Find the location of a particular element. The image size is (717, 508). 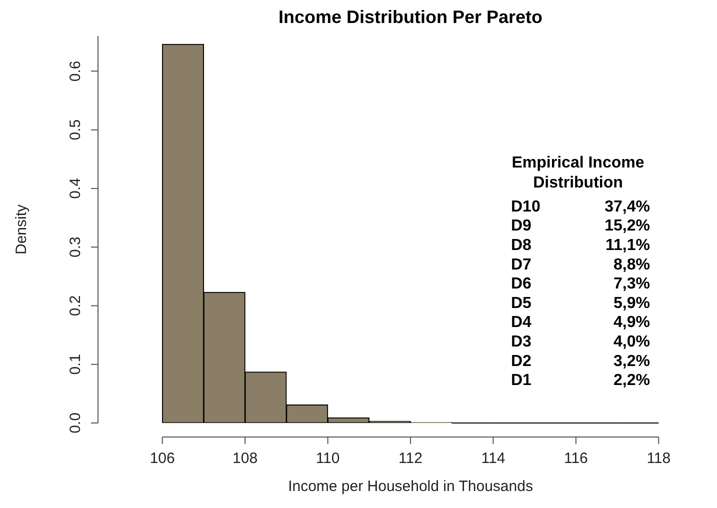

x-tick-label: 110 is located at coordinates (328, 459).